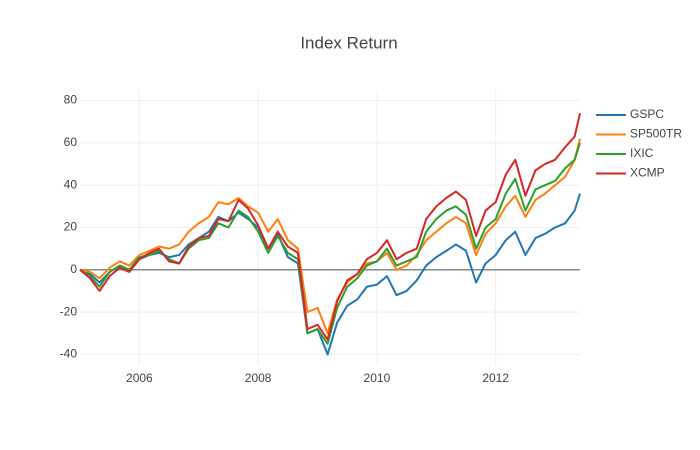 This screenshot has height=450, width=700. Describe the element at coordinates (642, 153) in the screenshot. I see `legend-label: IXIC` at that location.